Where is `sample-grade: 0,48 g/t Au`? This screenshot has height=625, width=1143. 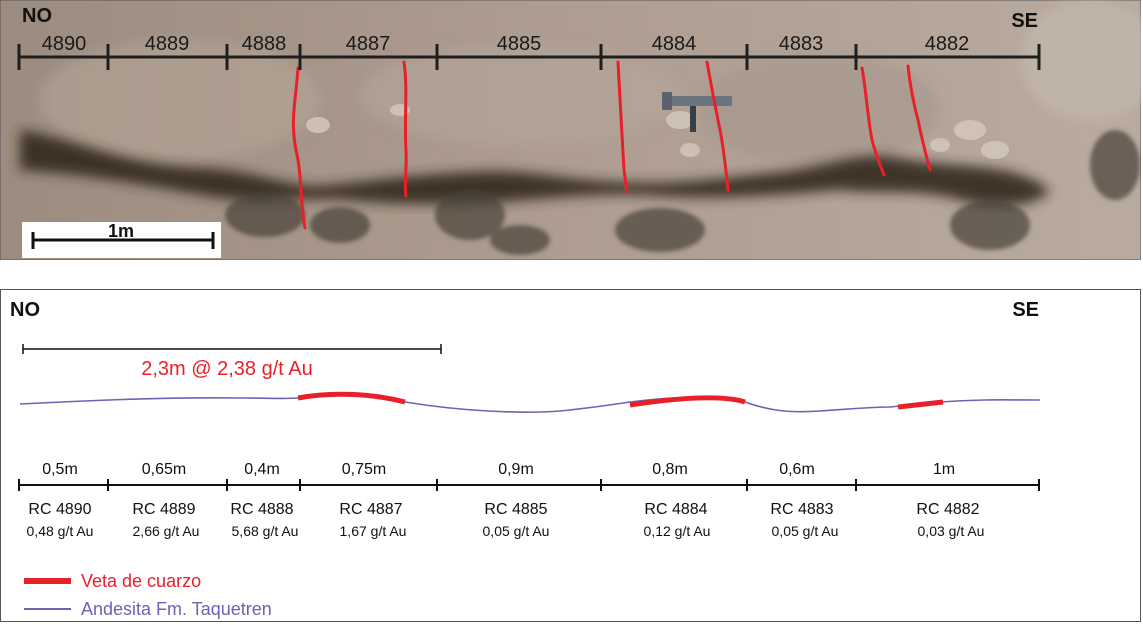
sample-grade: 0,48 g/t Au is located at coordinates (60, 531).